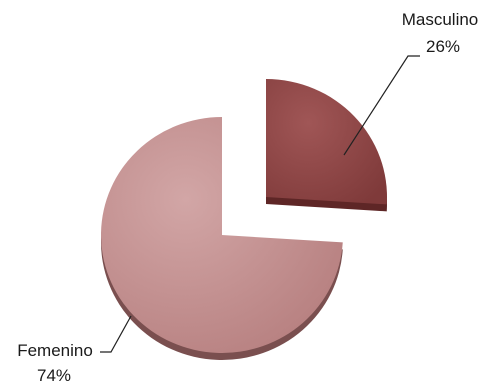 The image size is (489, 386). Describe the element at coordinates (55, 350) in the screenshot. I see `label-femenino: Femenino` at that location.